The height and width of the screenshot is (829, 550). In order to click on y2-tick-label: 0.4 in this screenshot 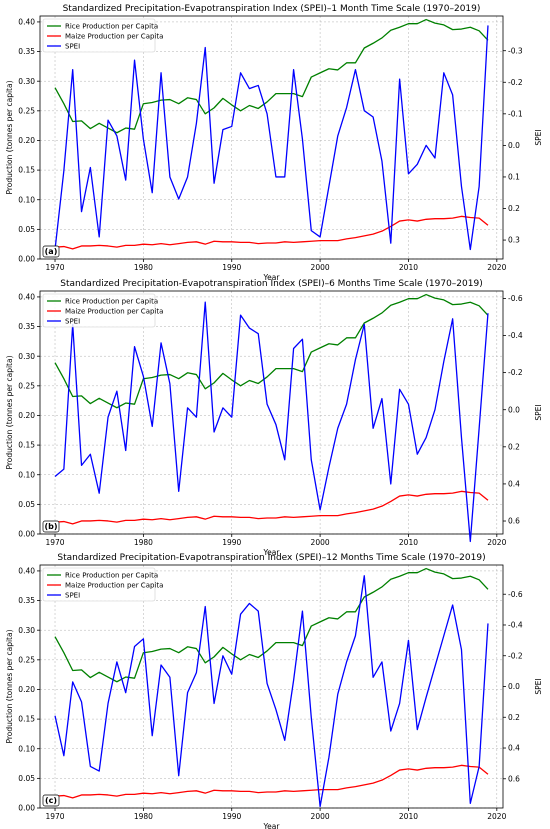, I will do `click(514, 484)`.